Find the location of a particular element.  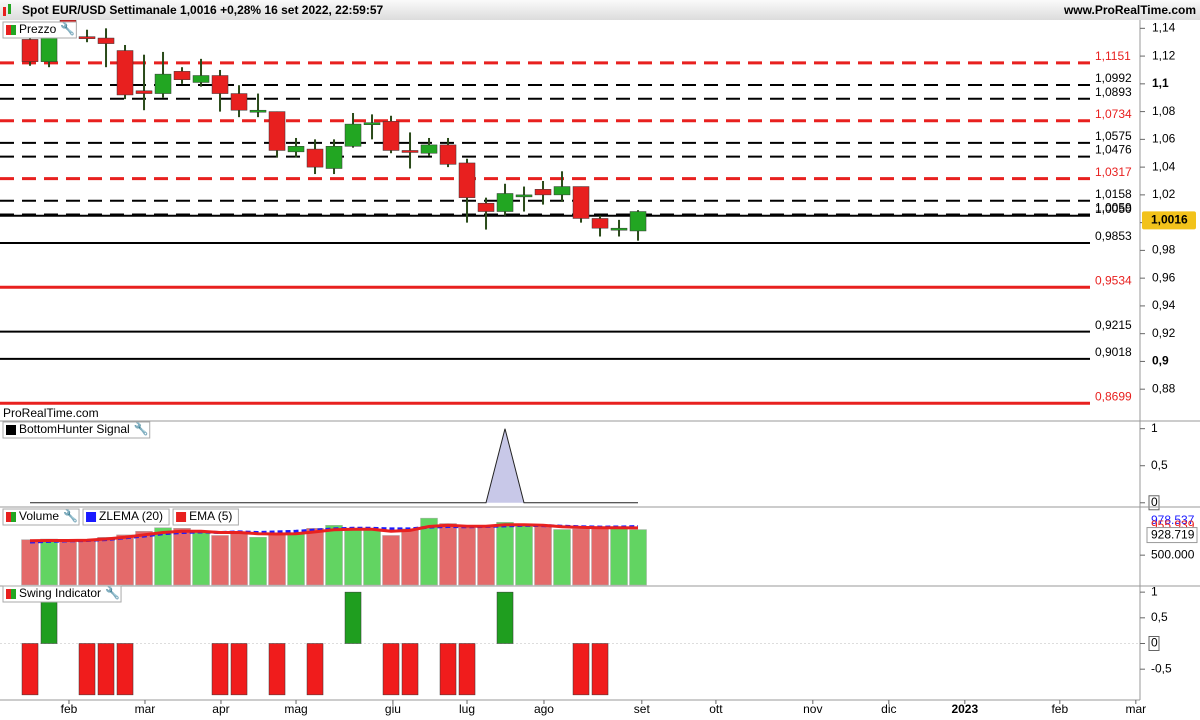

y-tick-label: 0,96 is located at coordinates (1164, 277).